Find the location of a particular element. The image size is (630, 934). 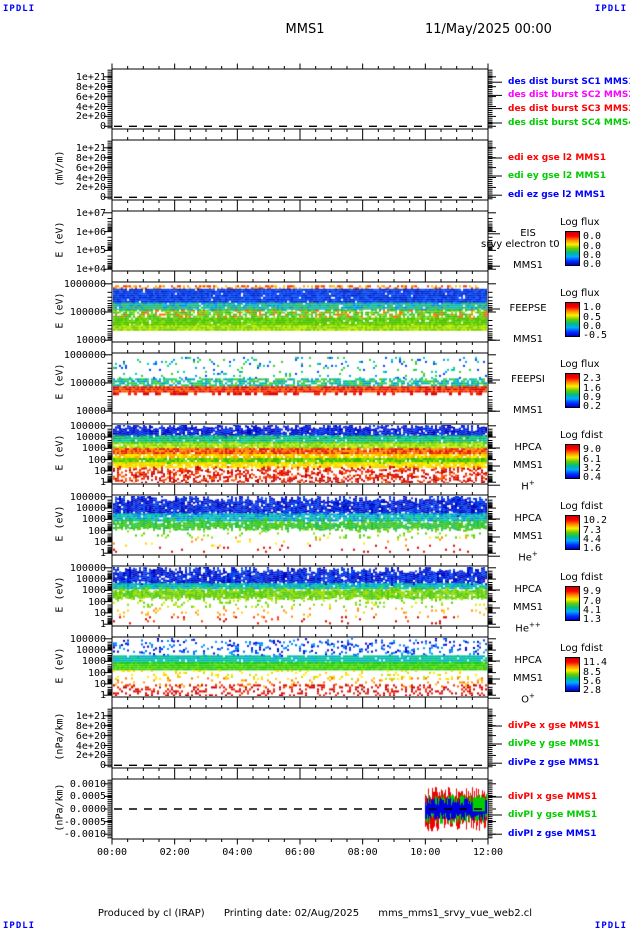

panel-10-divpe-gse-ytick: 2e+20 is located at coordinates (90, 756).